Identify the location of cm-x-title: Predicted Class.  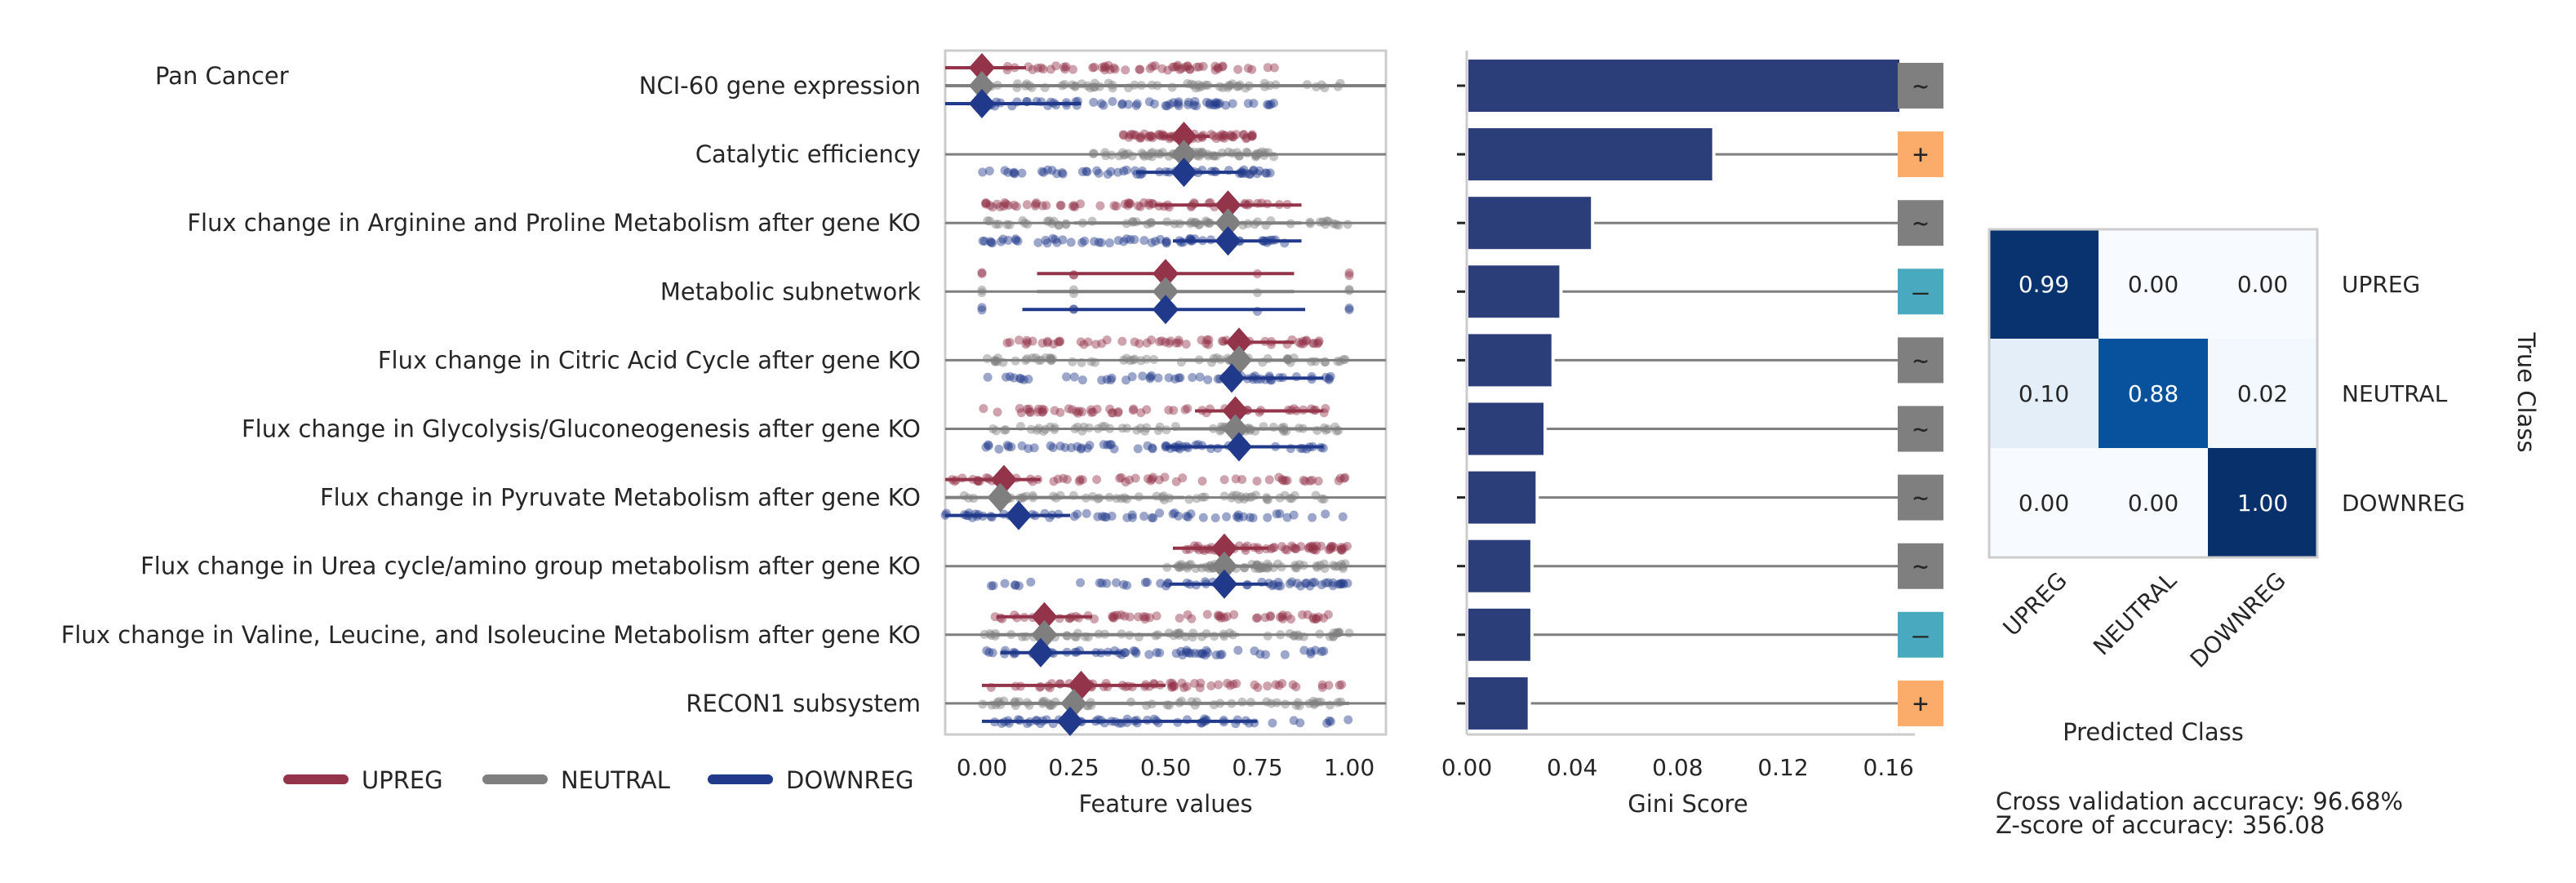
(2153, 732).